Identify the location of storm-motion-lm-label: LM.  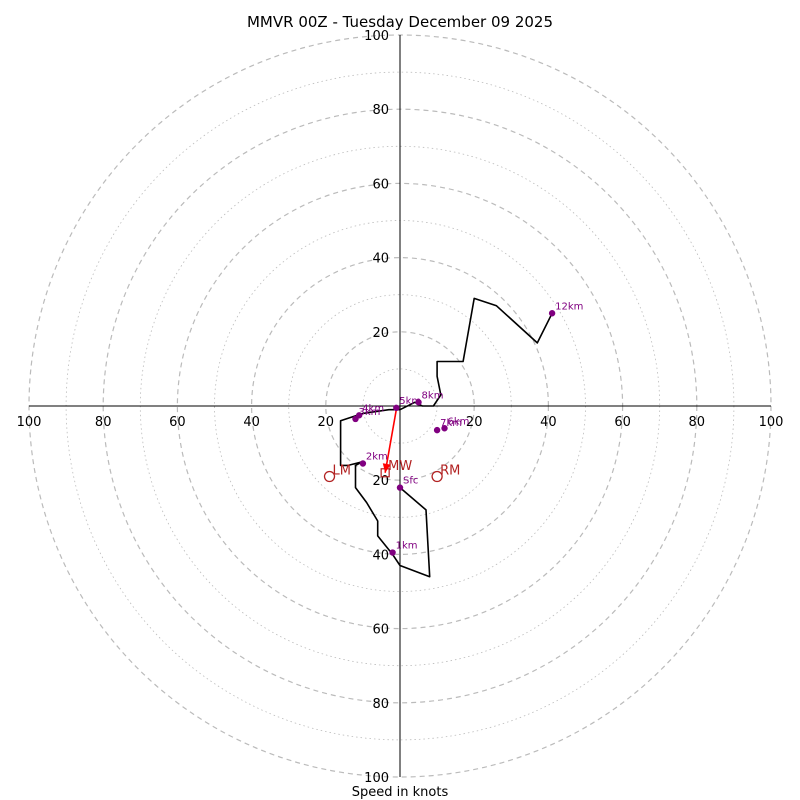
(342, 470).